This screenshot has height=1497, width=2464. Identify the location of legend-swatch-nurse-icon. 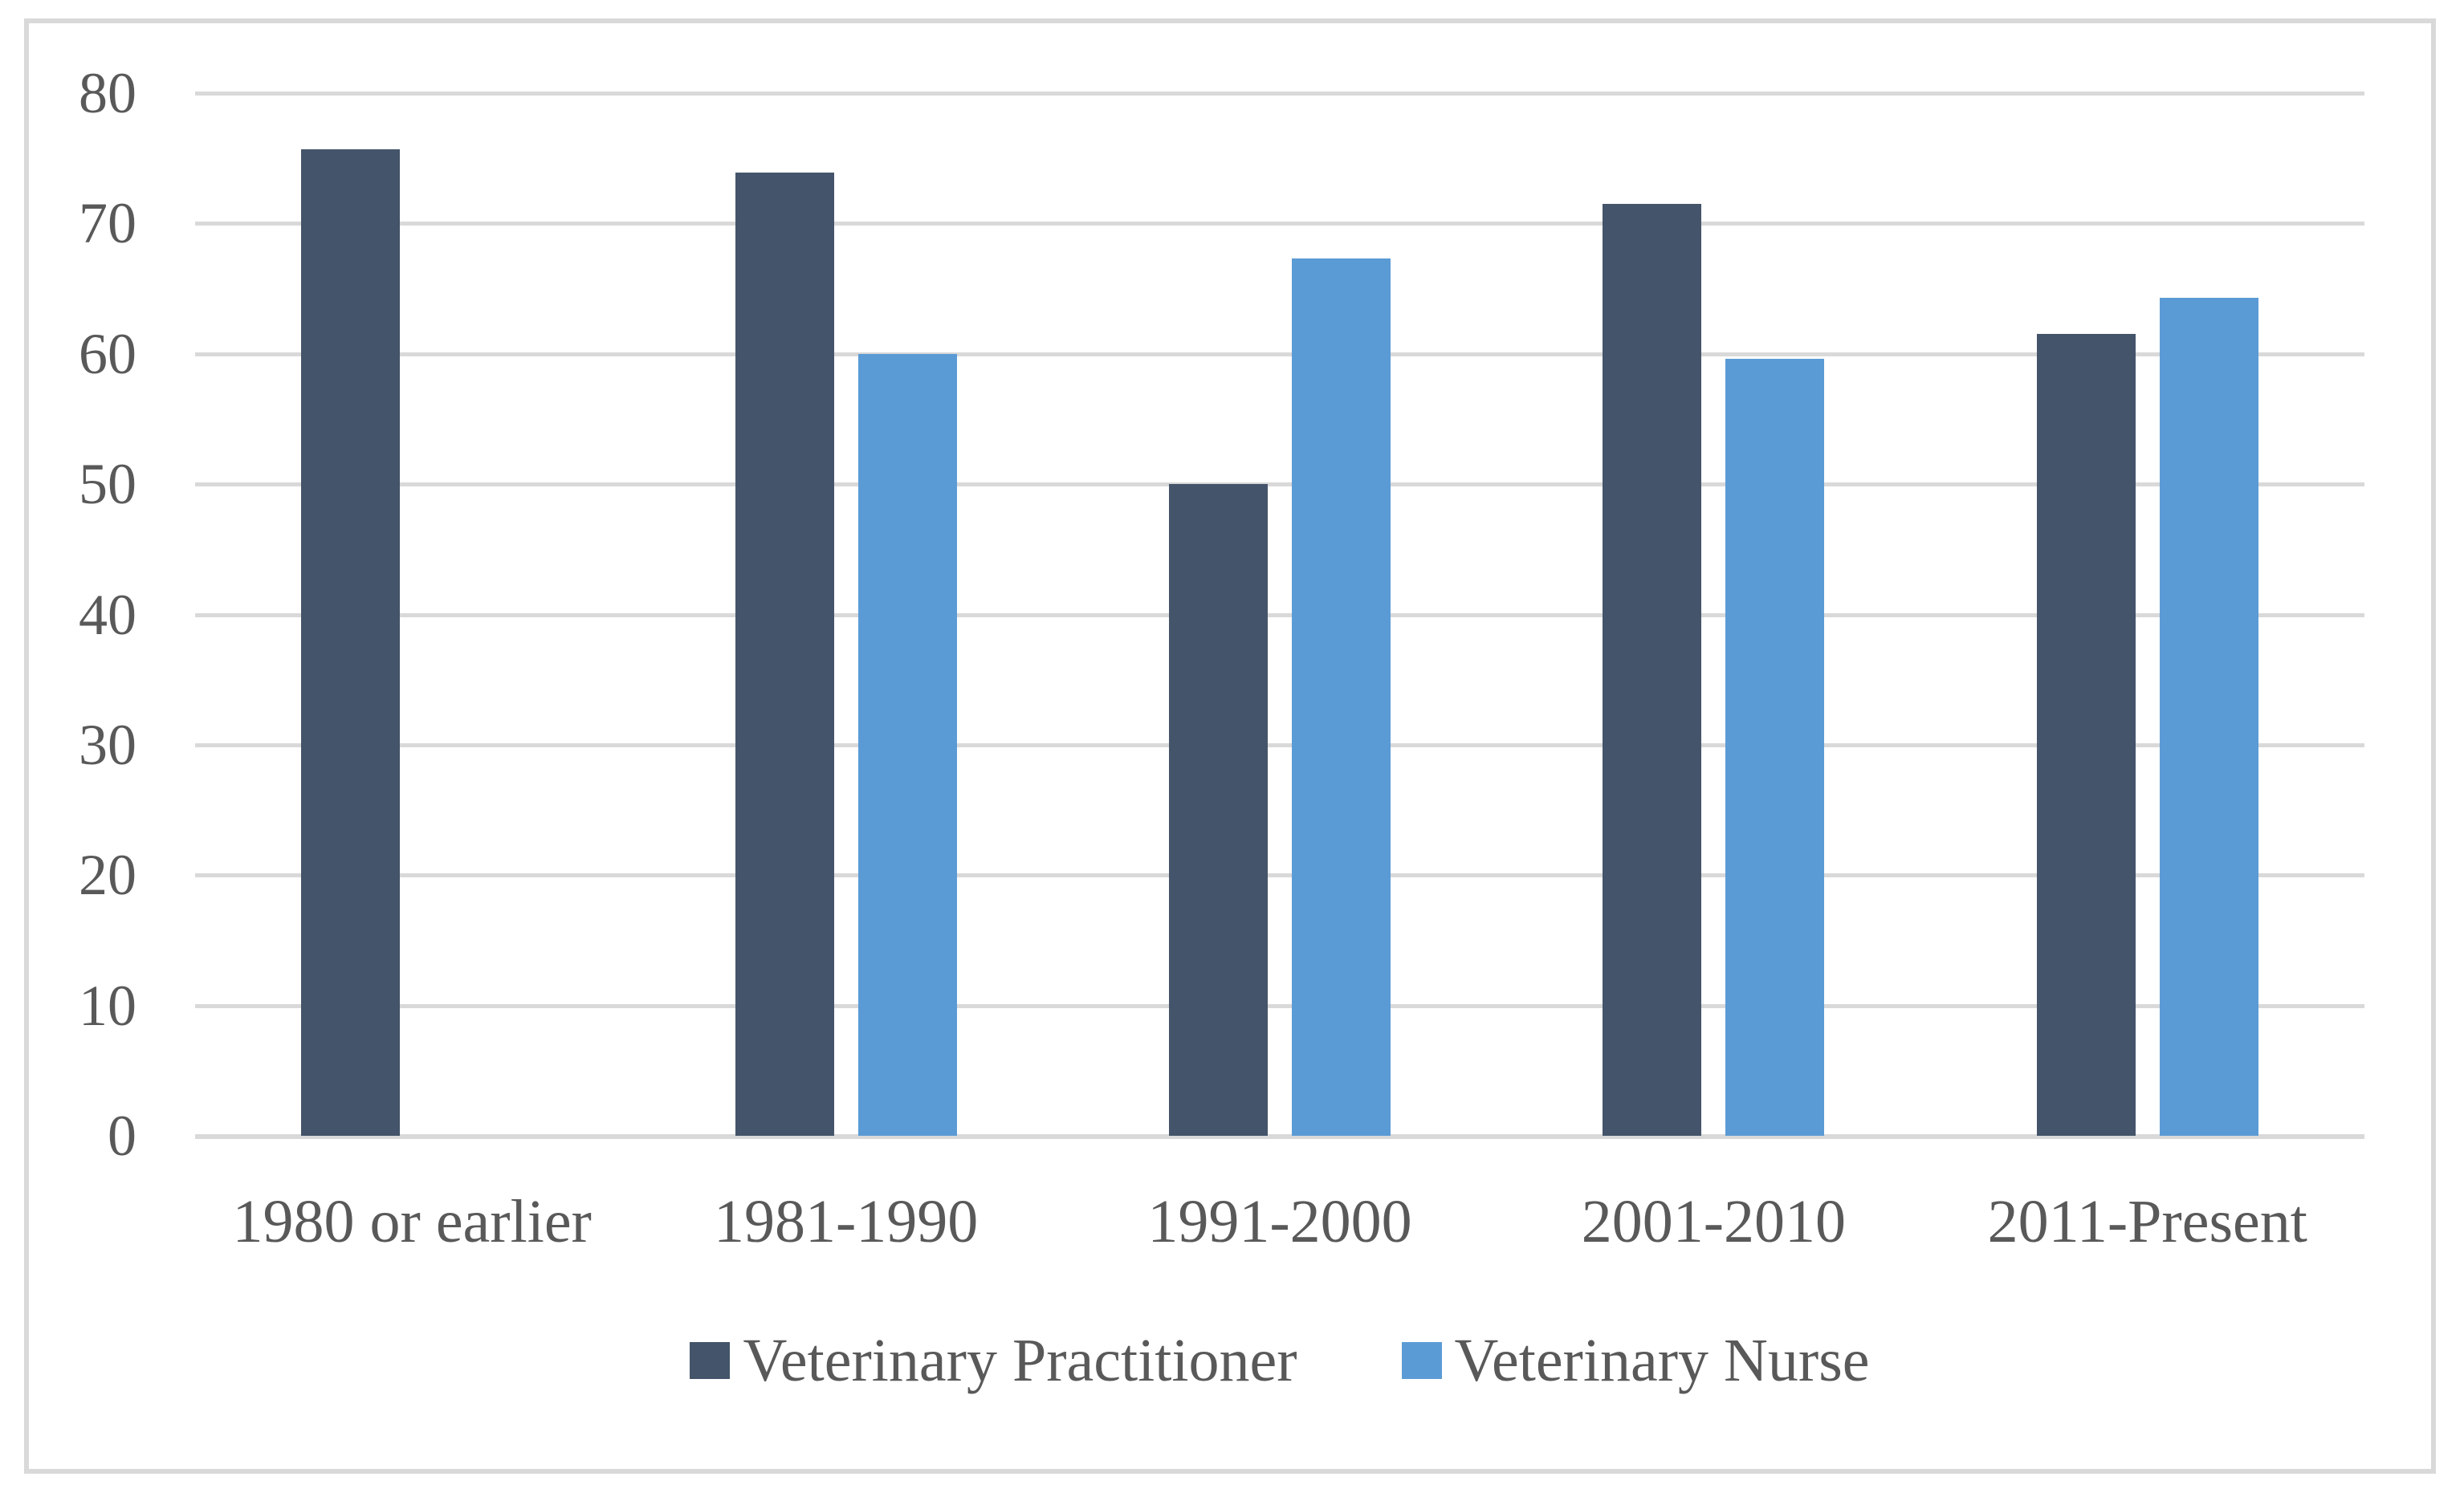
(1421, 1360).